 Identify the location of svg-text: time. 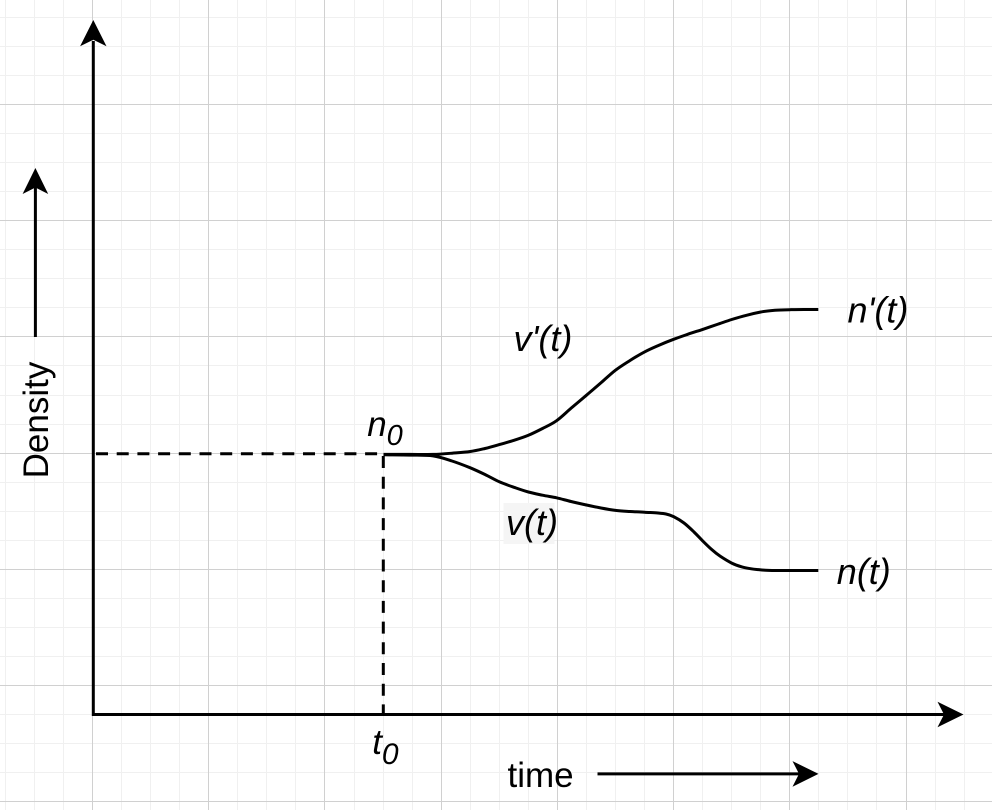
(541, 775).